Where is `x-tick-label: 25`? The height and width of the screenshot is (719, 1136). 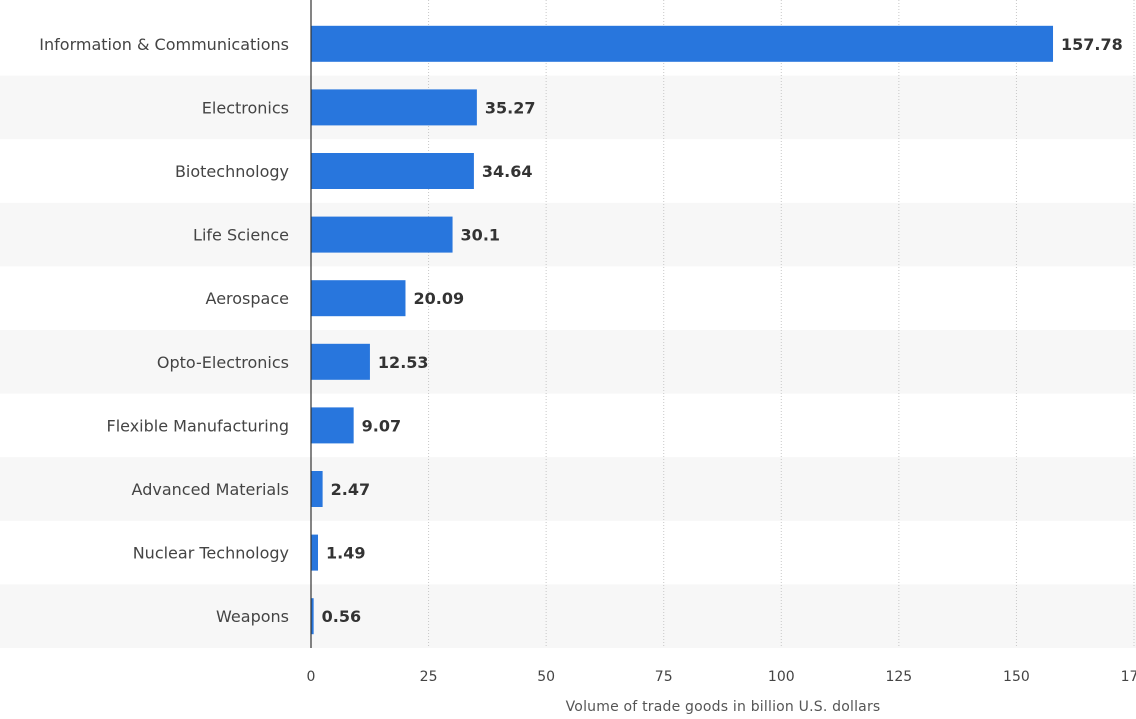
x-tick-label: 25 is located at coordinates (429, 677).